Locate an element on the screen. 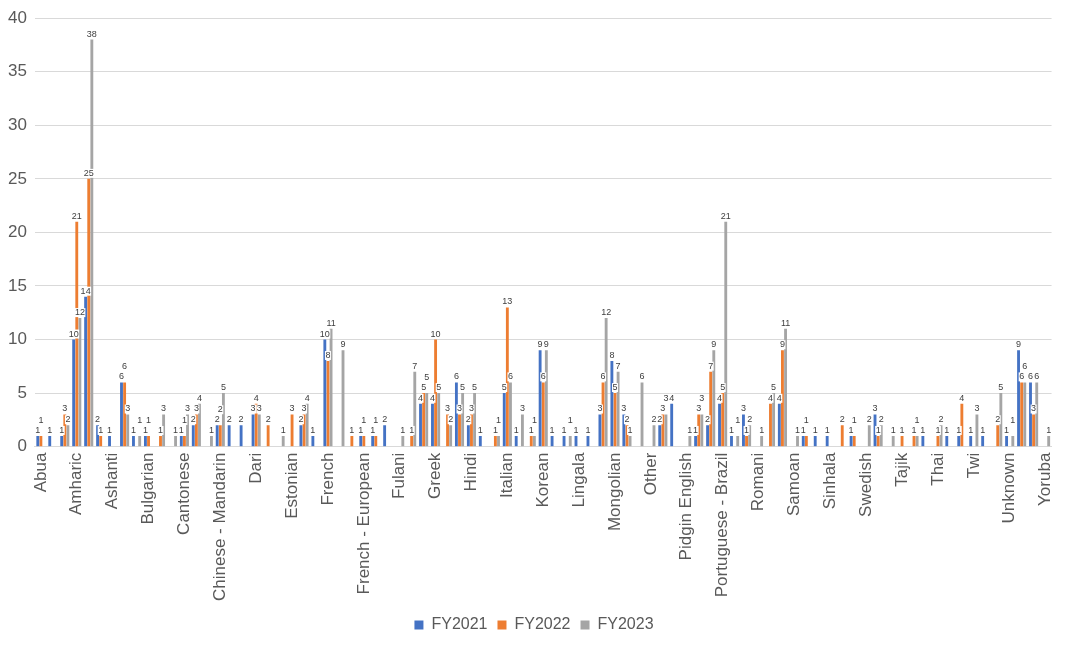  data-label: 11 is located at coordinates (331, 322).